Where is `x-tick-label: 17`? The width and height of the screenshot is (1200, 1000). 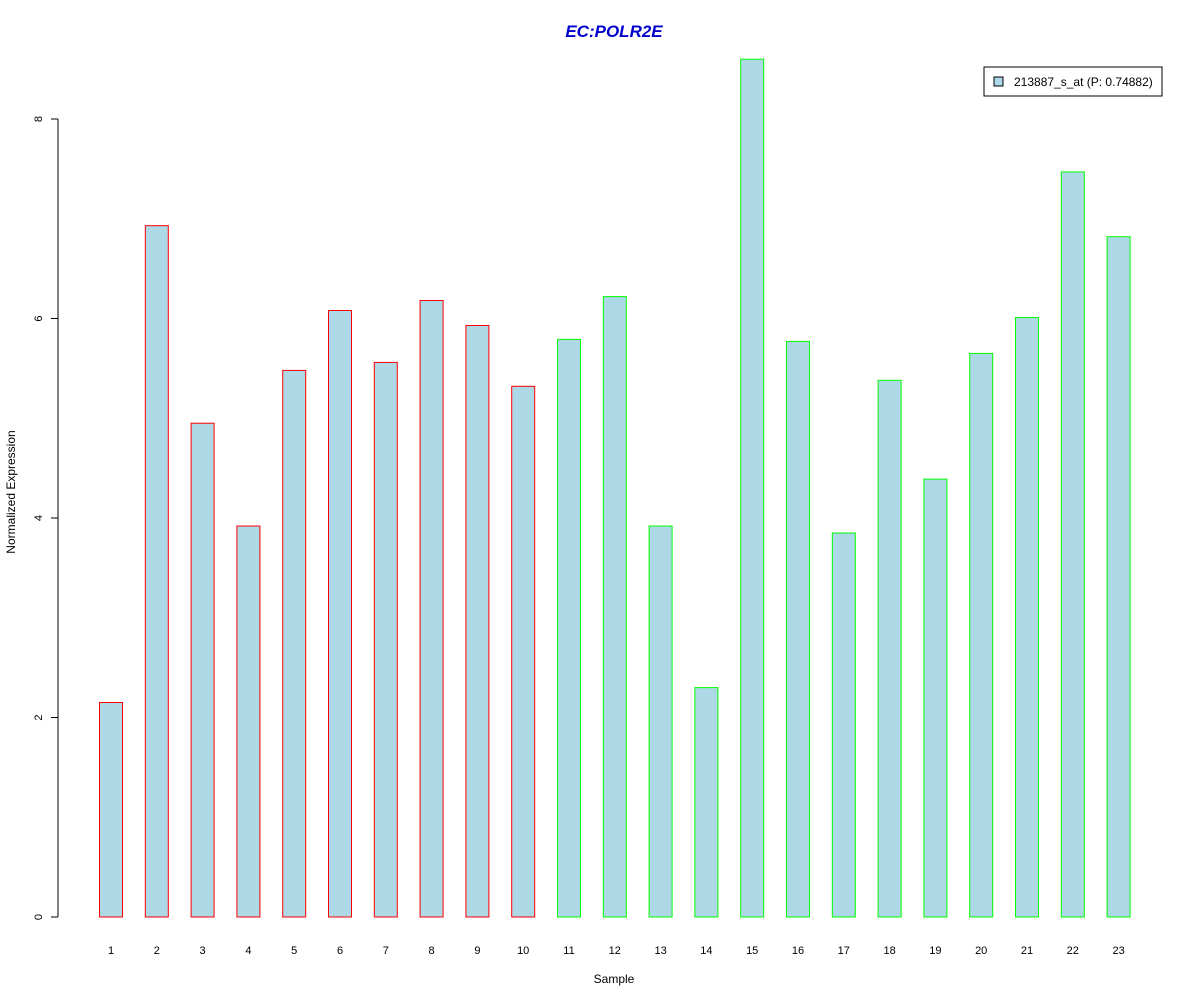 x-tick-label: 17 is located at coordinates (844, 951).